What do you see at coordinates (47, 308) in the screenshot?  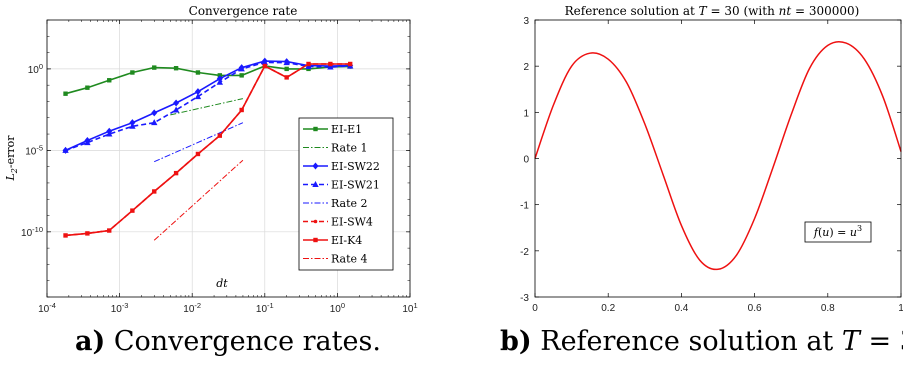 I see `x-tick-label: 10⁻⁴` at bounding box center [47, 308].